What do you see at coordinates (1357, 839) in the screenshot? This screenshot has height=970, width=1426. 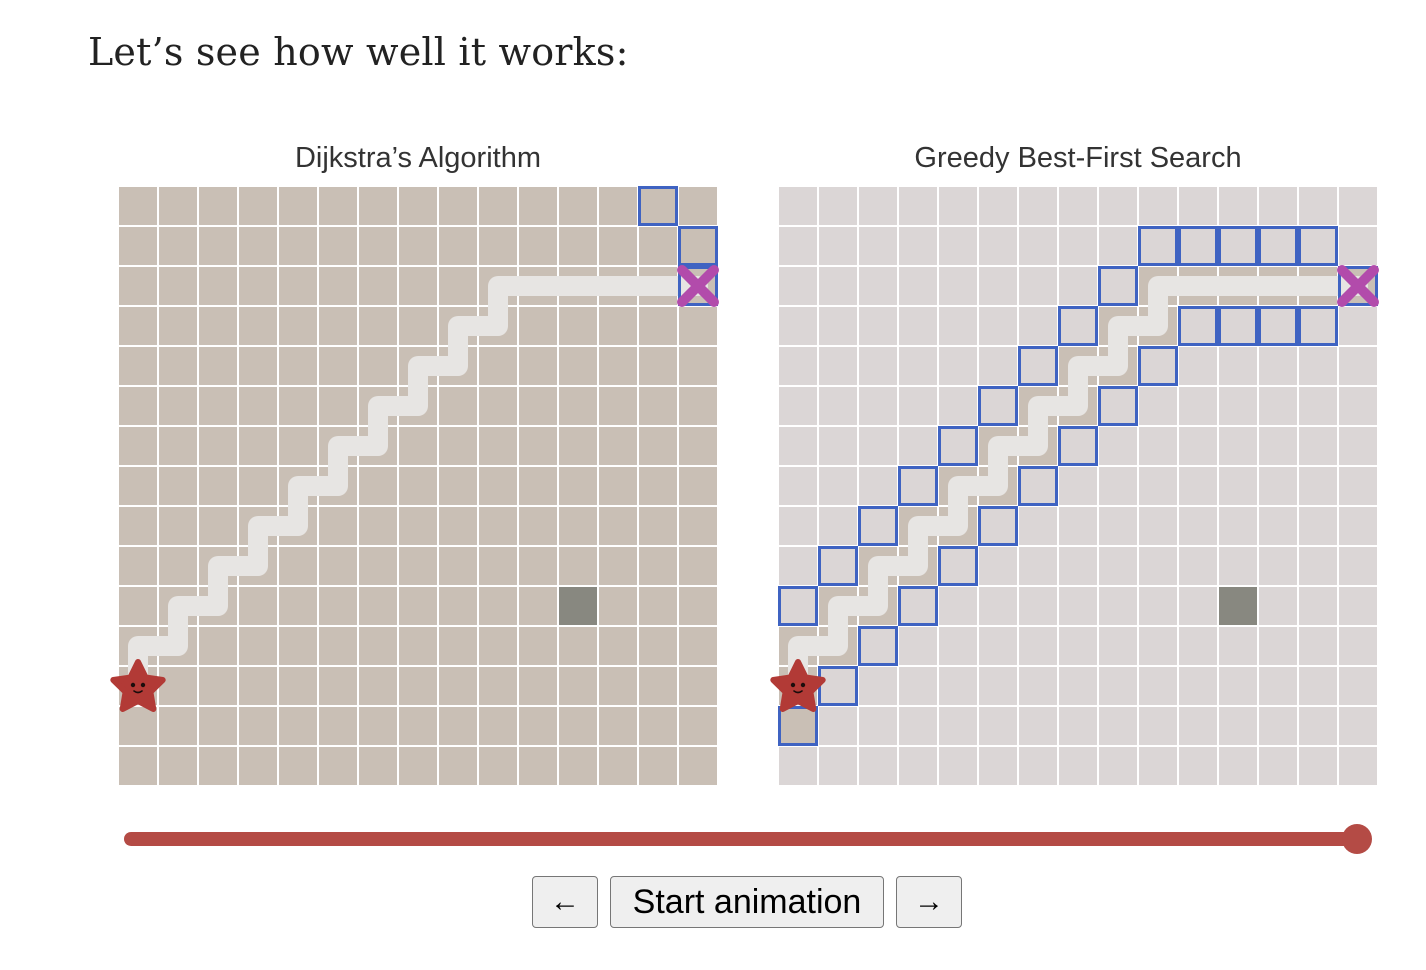 I see `slider-thumb` at bounding box center [1357, 839].